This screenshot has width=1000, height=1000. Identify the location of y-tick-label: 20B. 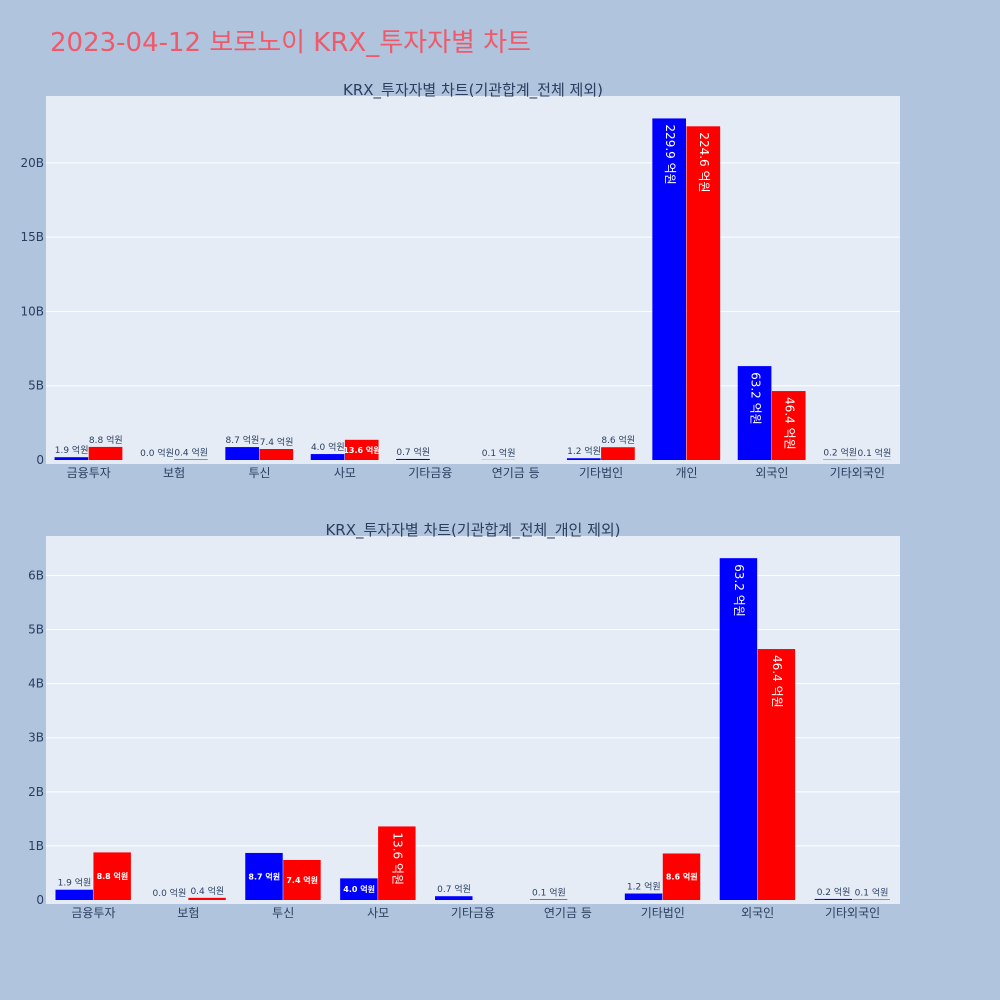
(32, 163).